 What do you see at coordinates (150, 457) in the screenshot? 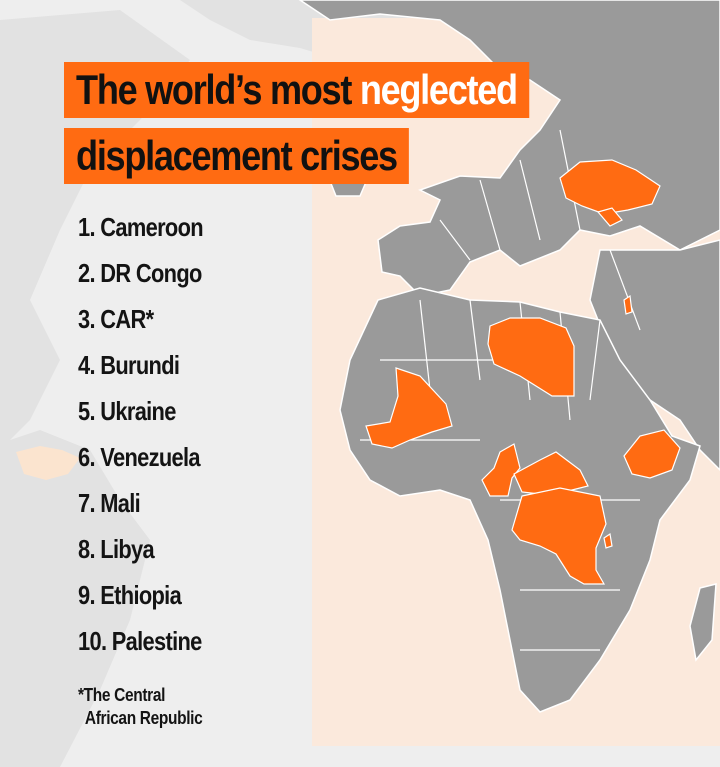
I see `country-name: Venezuela` at bounding box center [150, 457].